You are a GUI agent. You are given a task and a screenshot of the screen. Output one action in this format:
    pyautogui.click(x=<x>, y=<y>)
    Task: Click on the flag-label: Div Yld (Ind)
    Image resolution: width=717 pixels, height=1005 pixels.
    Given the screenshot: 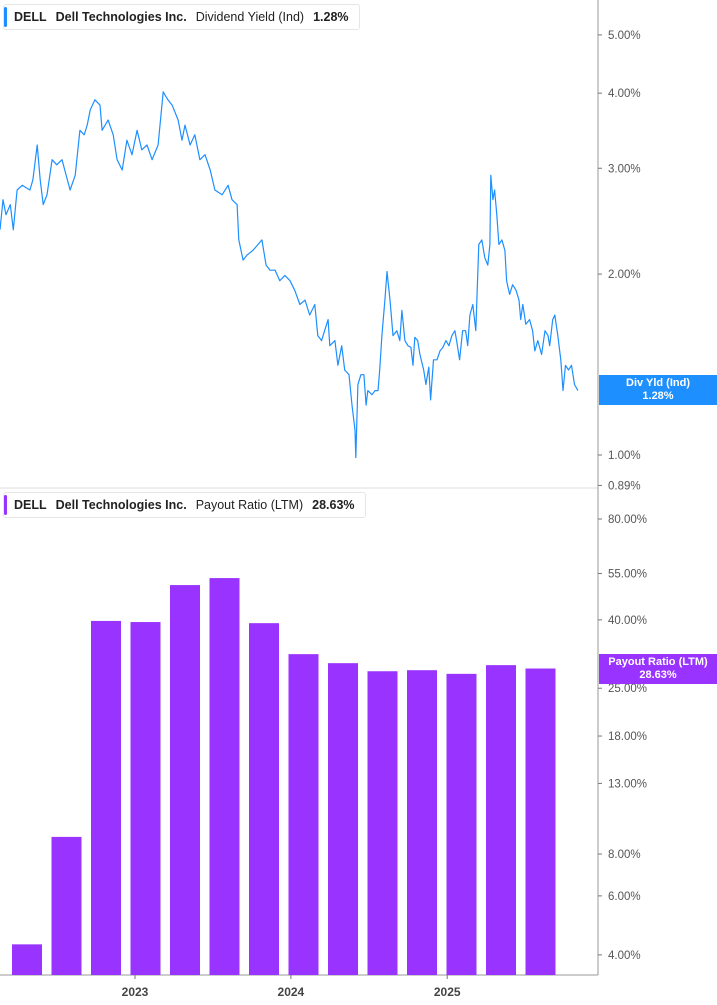 What is the action you would take?
    pyautogui.click(x=658, y=383)
    